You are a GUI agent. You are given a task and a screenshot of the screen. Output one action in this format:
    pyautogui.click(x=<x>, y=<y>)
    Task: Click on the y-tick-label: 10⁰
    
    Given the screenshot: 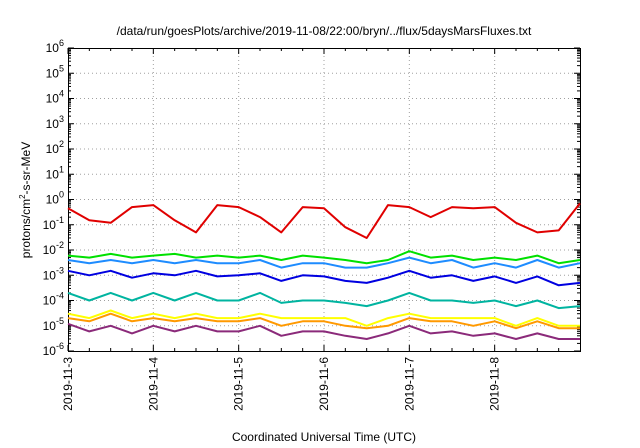 What is the action you would take?
    pyautogui.click(x=55, y=198)
    